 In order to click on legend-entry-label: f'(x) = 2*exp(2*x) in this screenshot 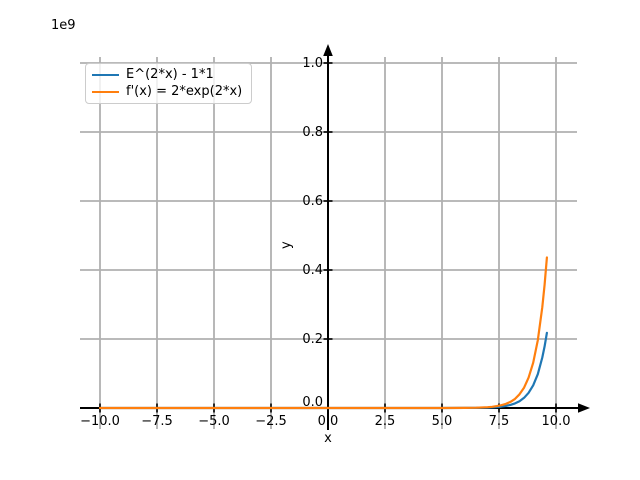, I will do `click(184, 91)`.